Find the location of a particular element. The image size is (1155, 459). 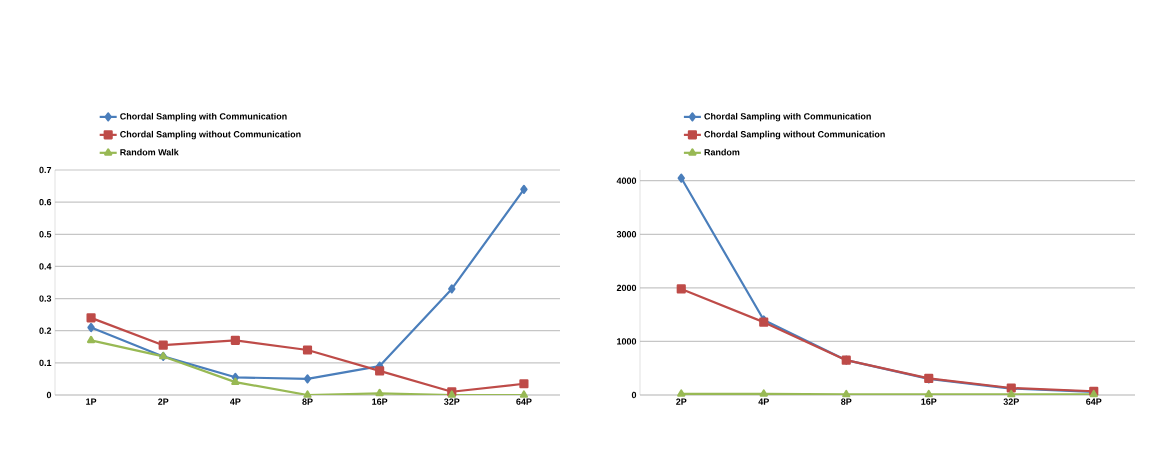

y-tick-label: 1000 is located at coordinates (627, 341).